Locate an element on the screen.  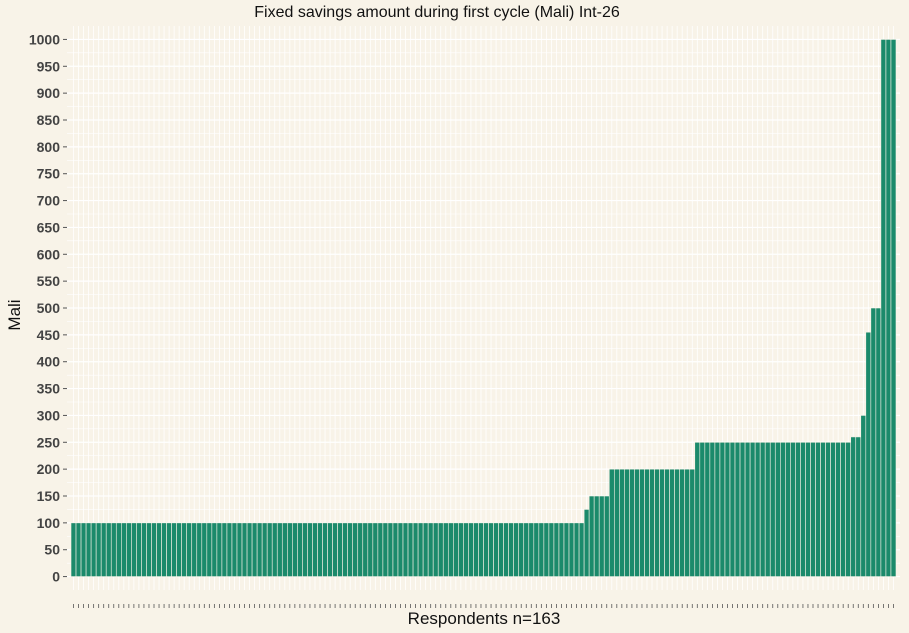
y-tick-label: 350 is located at coordinates (49, 389).